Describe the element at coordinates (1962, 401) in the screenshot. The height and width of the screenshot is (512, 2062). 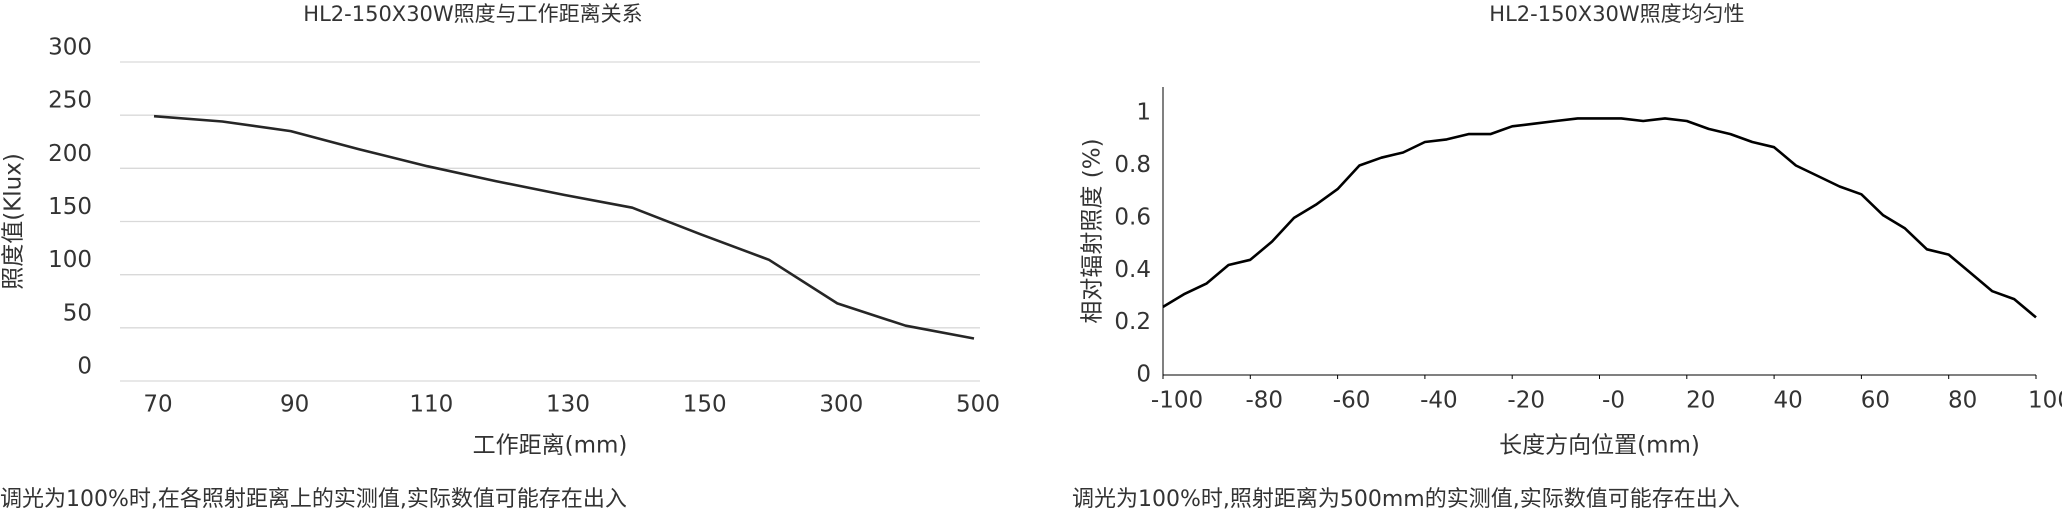
I see `x-tick-label: 80` at that location.